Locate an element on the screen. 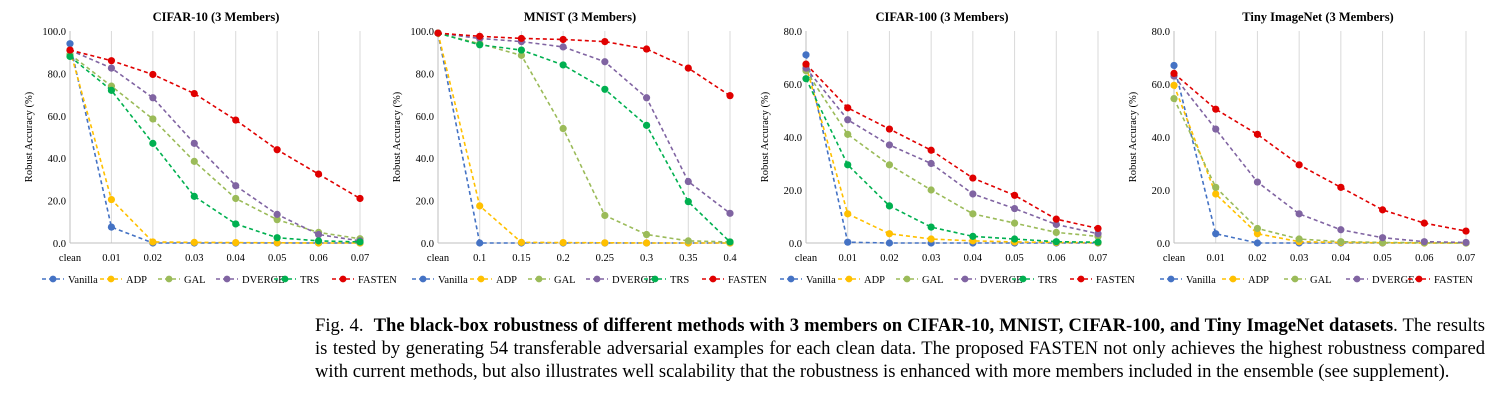  x-tick-label: clean is located at coordinates (806, 258).